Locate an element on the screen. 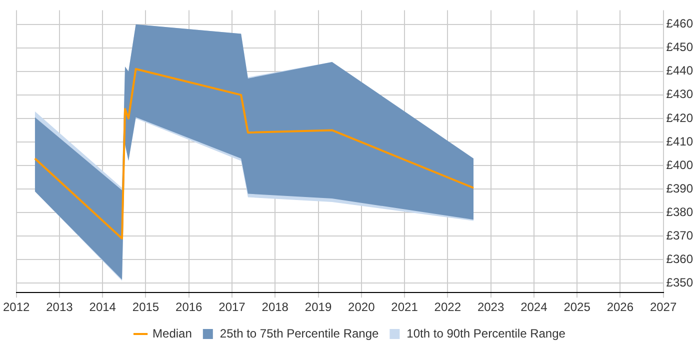 Image resolution: width=700 pixels, height=350 pixels. y-tick-label: £410 is located at coordinates (680, 141).